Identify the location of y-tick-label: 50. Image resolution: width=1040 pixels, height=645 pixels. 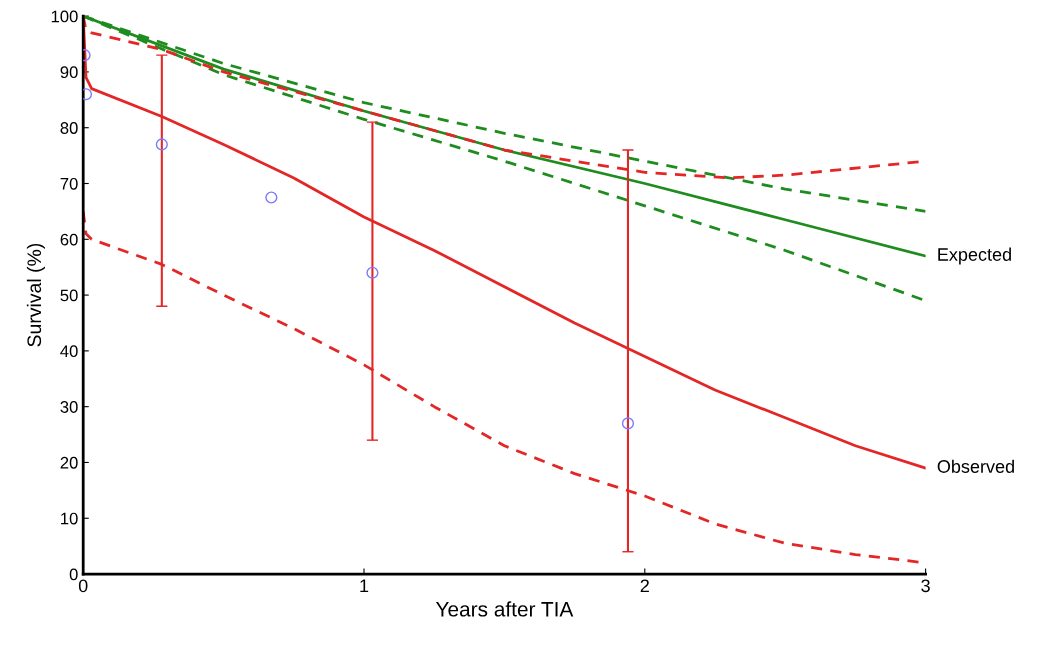
(69, 295).